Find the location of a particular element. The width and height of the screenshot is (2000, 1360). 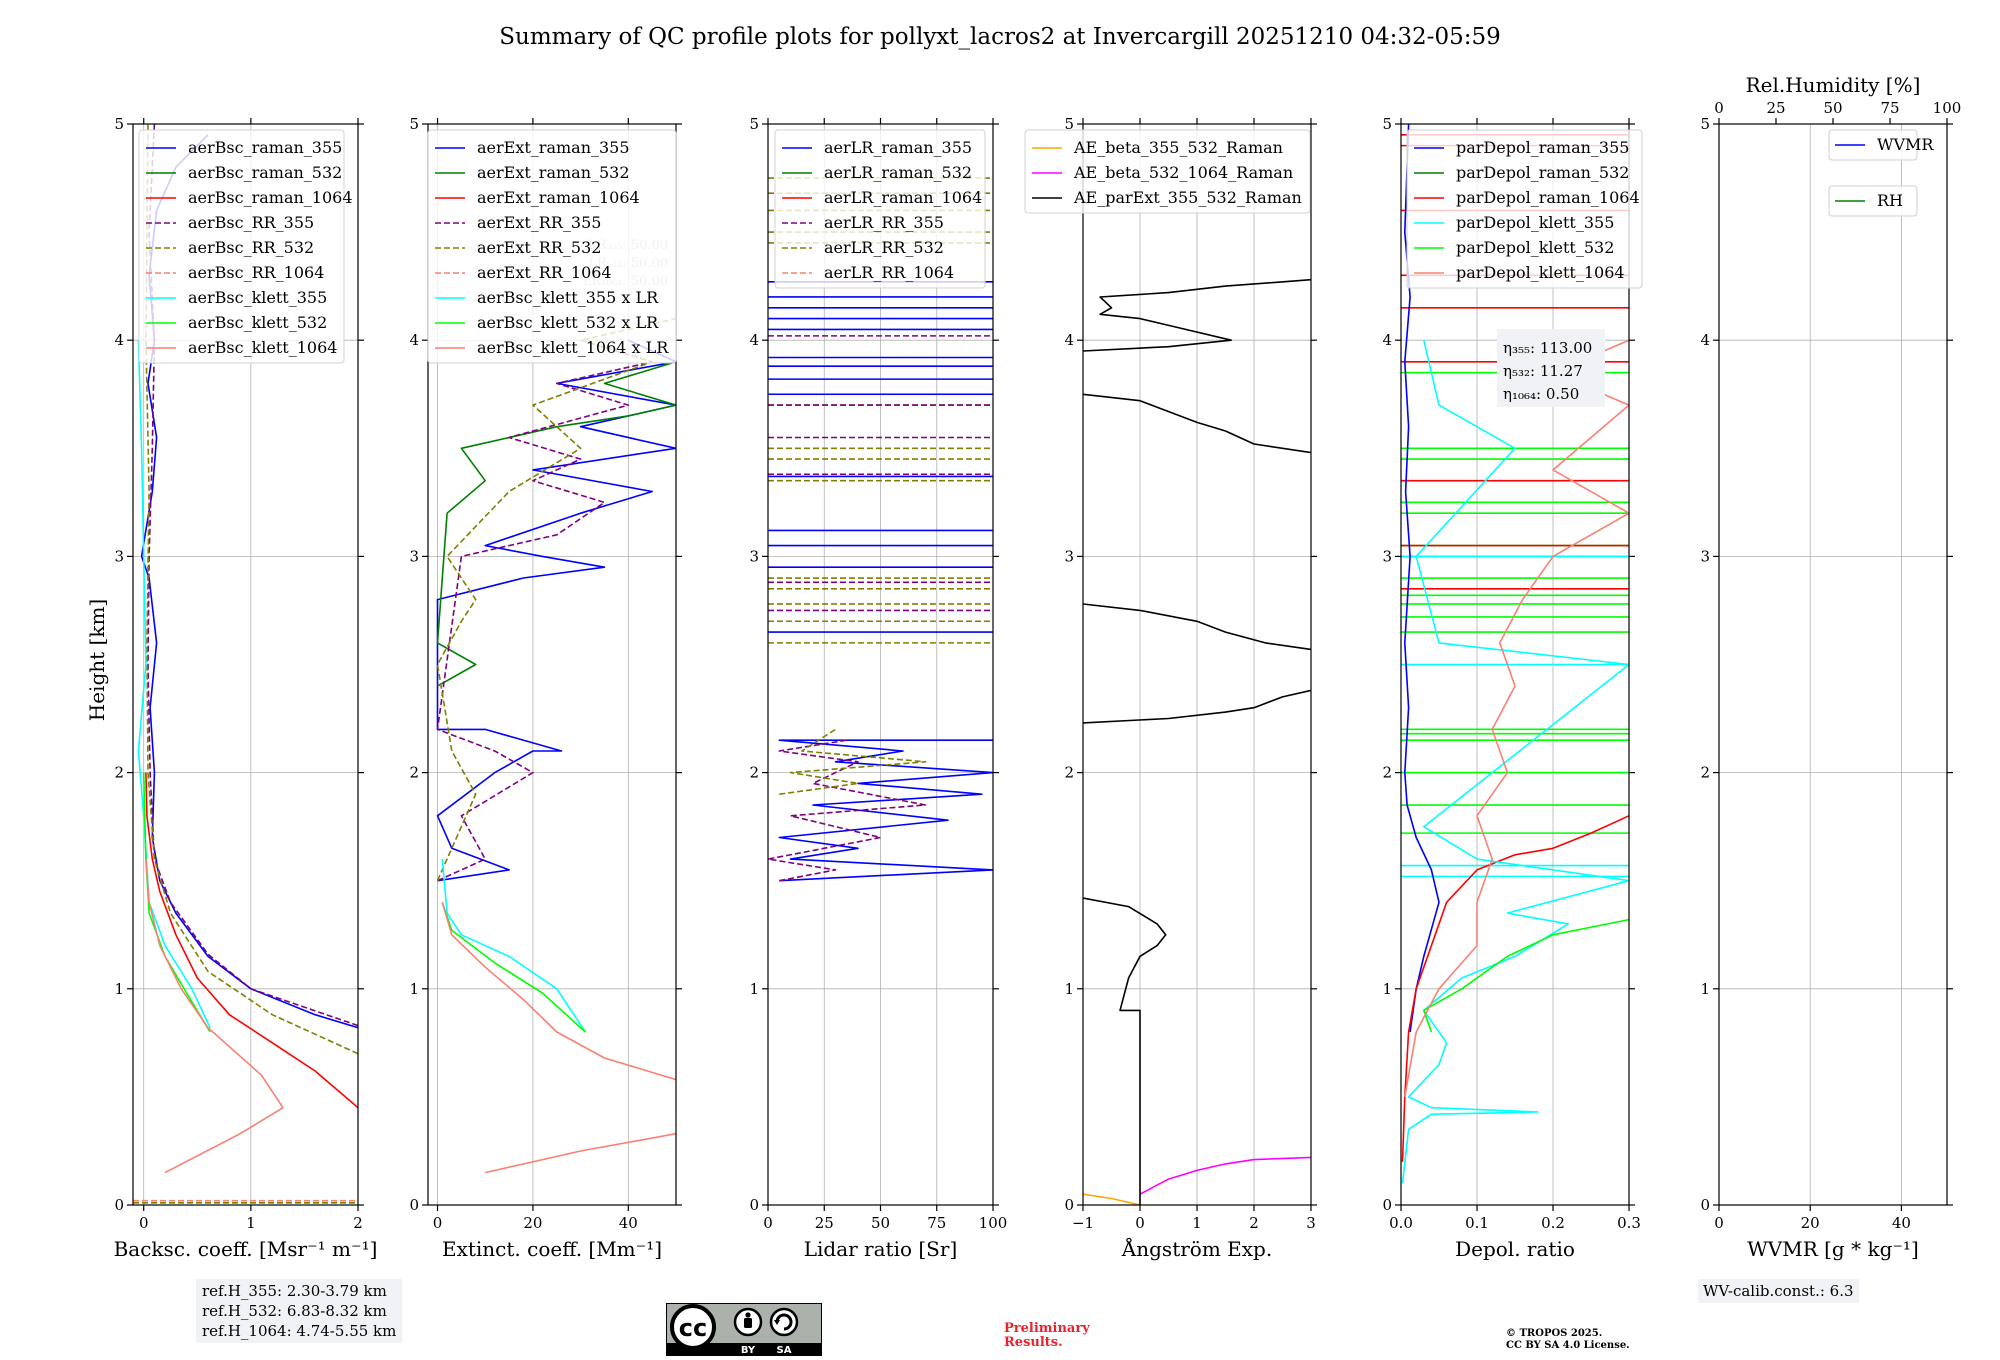

x-tick-label: 20 is located at coordinates (532, 1223).